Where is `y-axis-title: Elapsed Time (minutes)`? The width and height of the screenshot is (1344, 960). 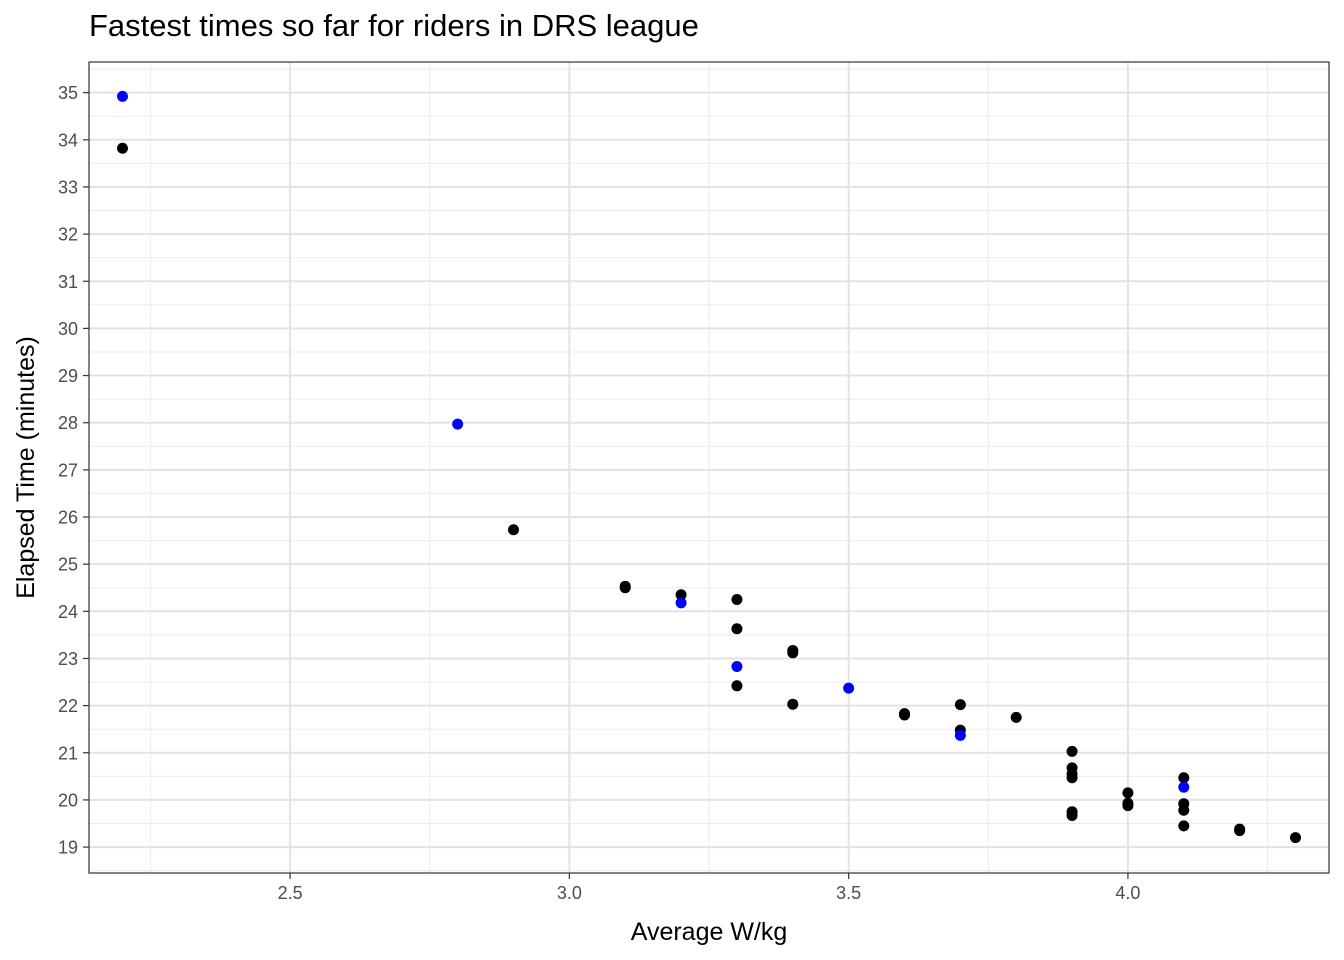
y-axis-title: Elapsed Time (minutes) is located at coordinates (26, 467).